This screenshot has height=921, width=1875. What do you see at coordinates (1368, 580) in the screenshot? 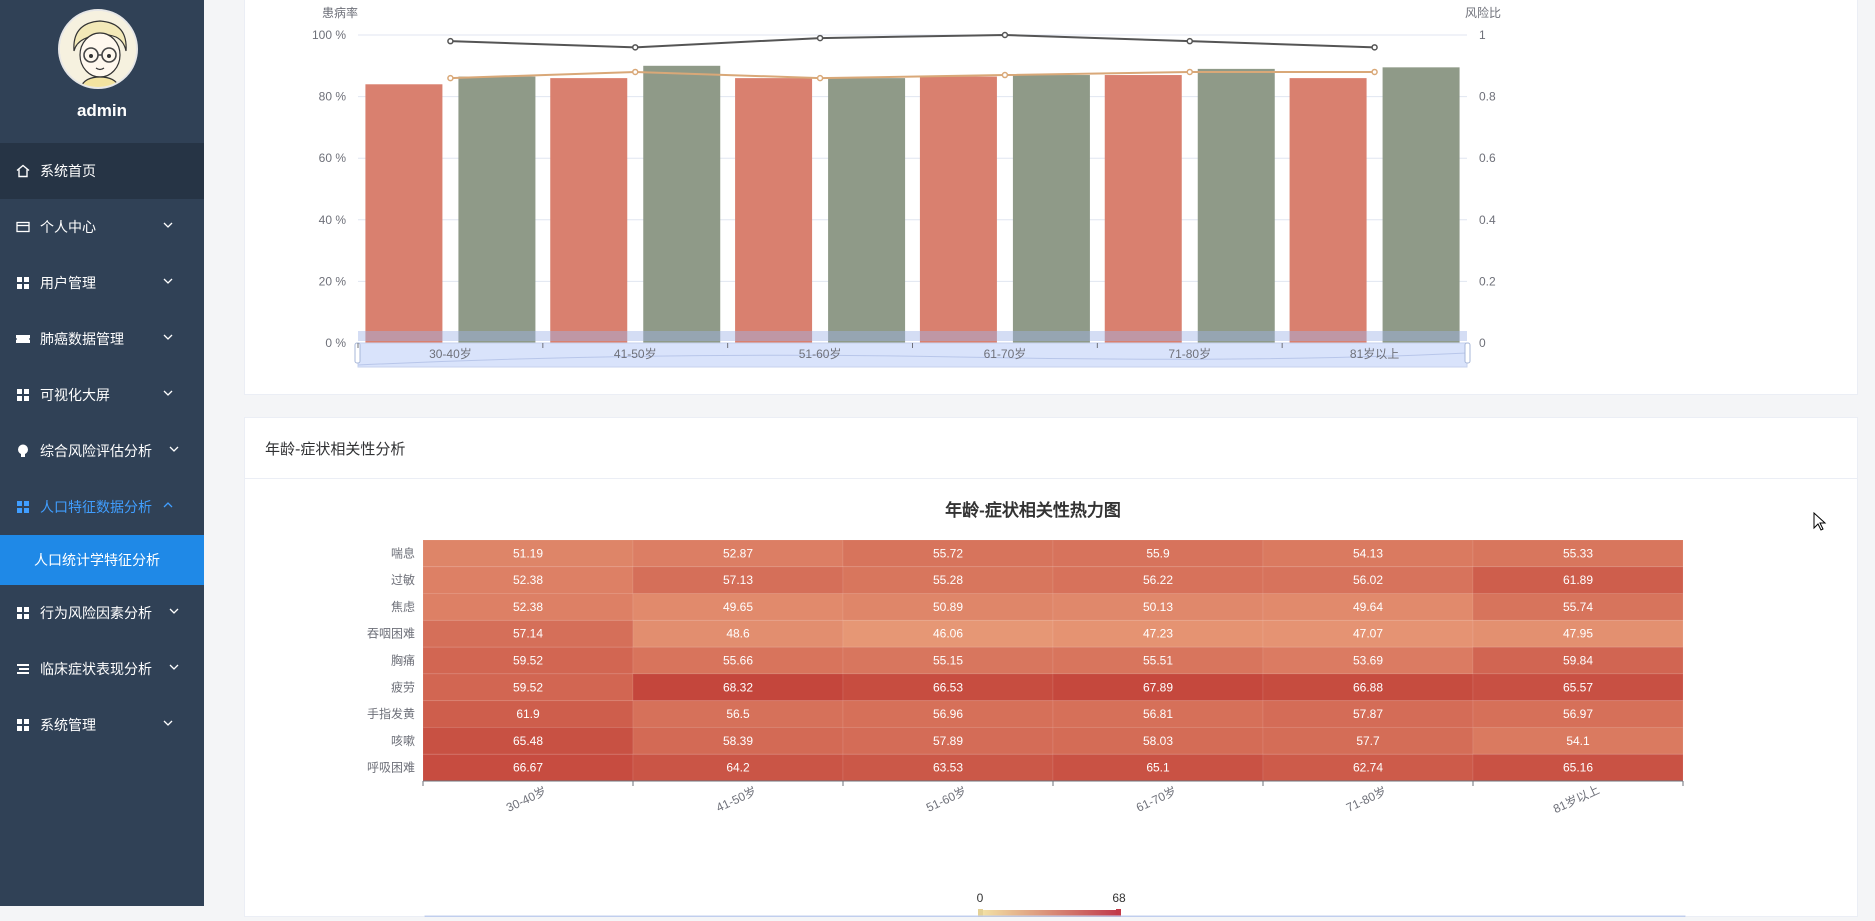
I see `heatmap-cell-label: 56.02` at bounding box center [1368, 580].